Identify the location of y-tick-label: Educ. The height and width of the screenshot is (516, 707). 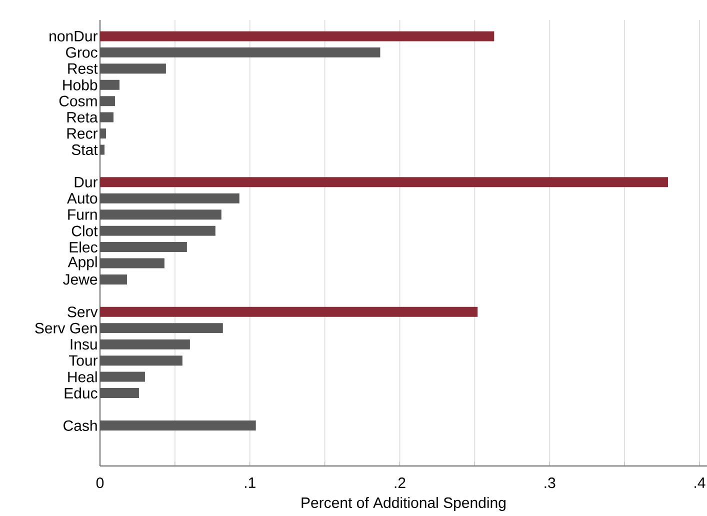
(81, 393).